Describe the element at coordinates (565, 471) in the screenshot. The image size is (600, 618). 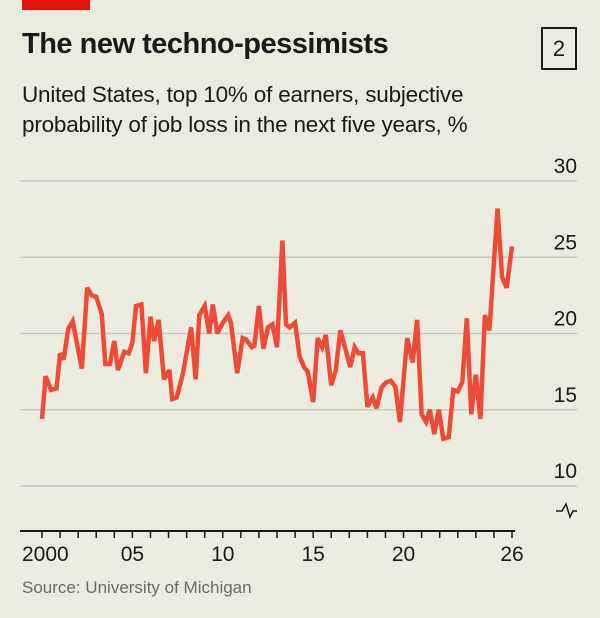
I see `y-tick-label: 10` at that location.